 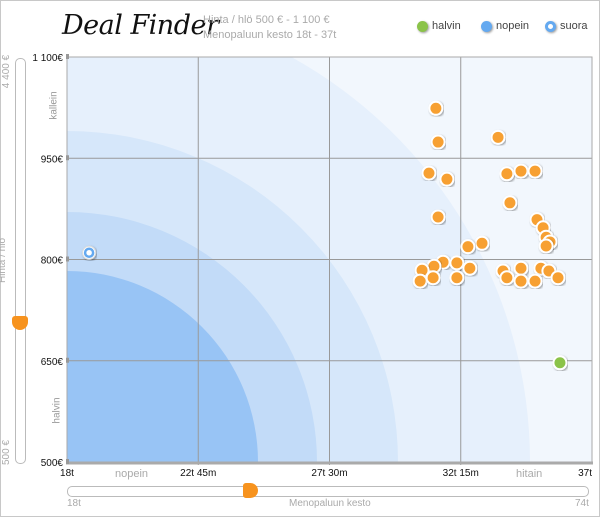 What do you see at coordinates (52, 362) in the screenshot?
I see `y-tick-label: 650€` at bounding box center [52, 362].